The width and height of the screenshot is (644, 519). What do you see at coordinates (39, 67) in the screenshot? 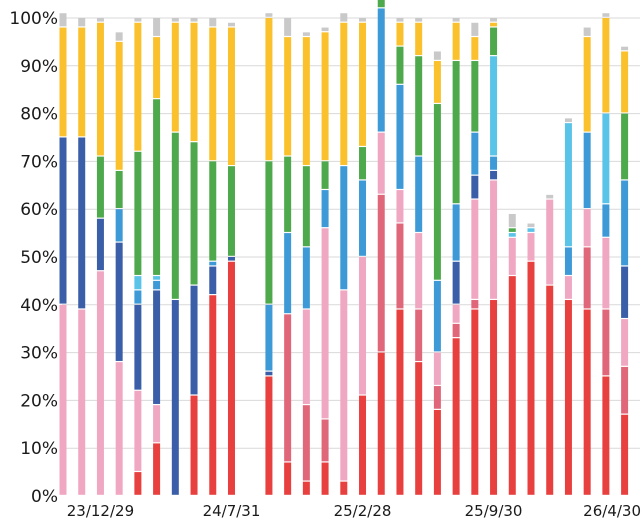
I see `y-tick-label: 90%` at bounding box center [39, 67].